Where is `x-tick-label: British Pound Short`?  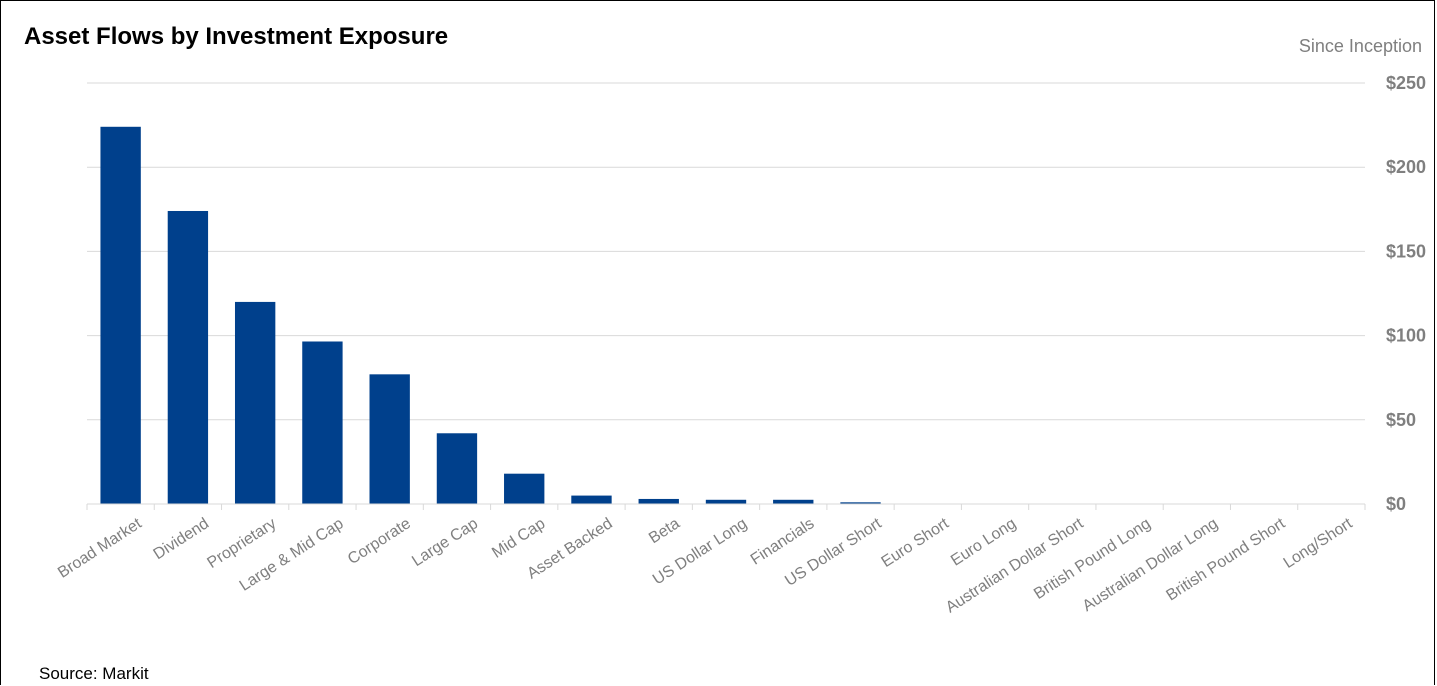
x-tick-label: British Pound Short is located at coordinates (1225, 560).